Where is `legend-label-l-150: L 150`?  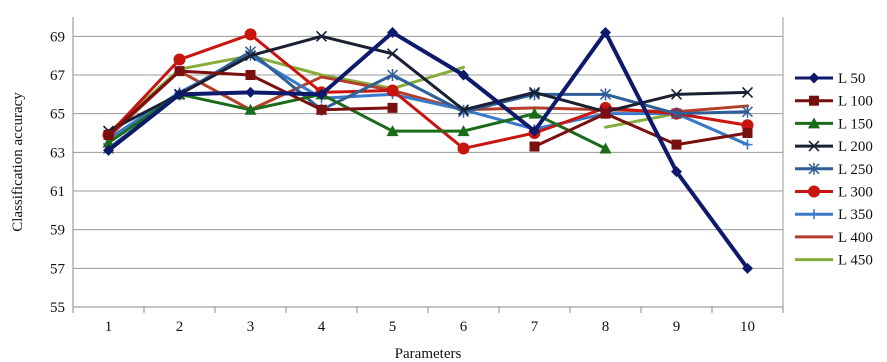 legend-label-l-150: L 150 is located at coordinates (855, 124).